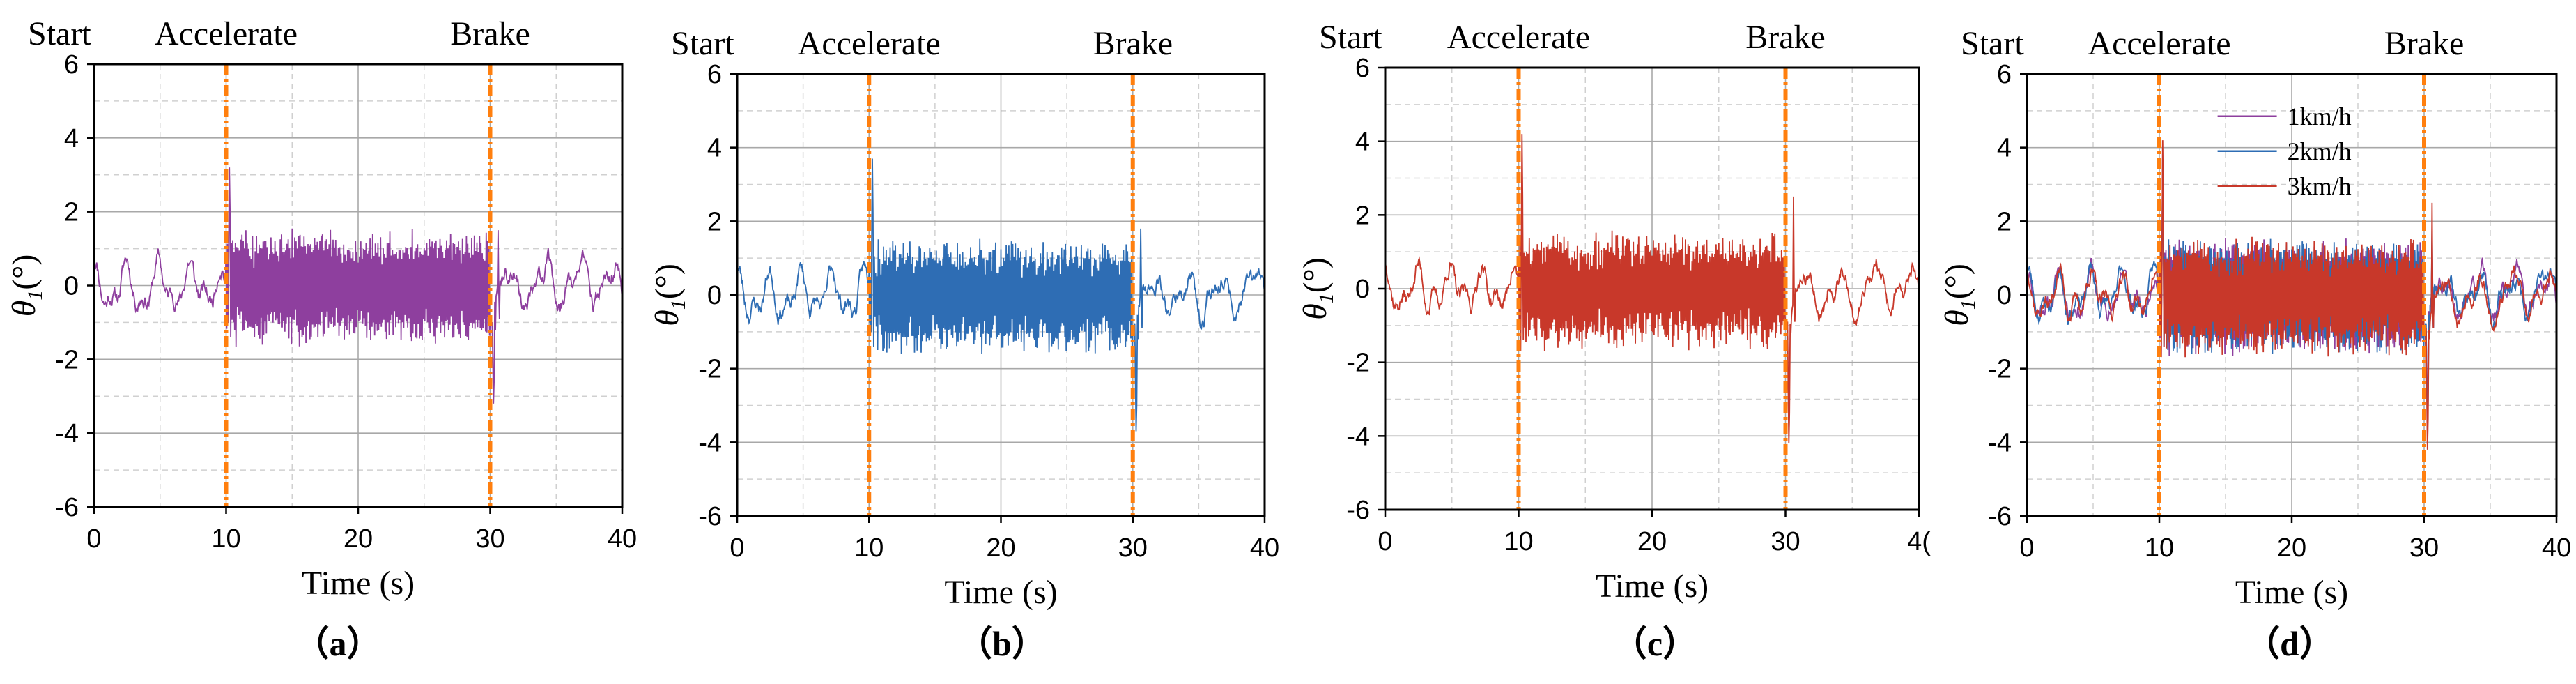 The height and width of the screenshot is (684, 2576). Describe the element at coordinates (2320, 116) in the screenshot. I see `legend-label: 1km/h` at that location.